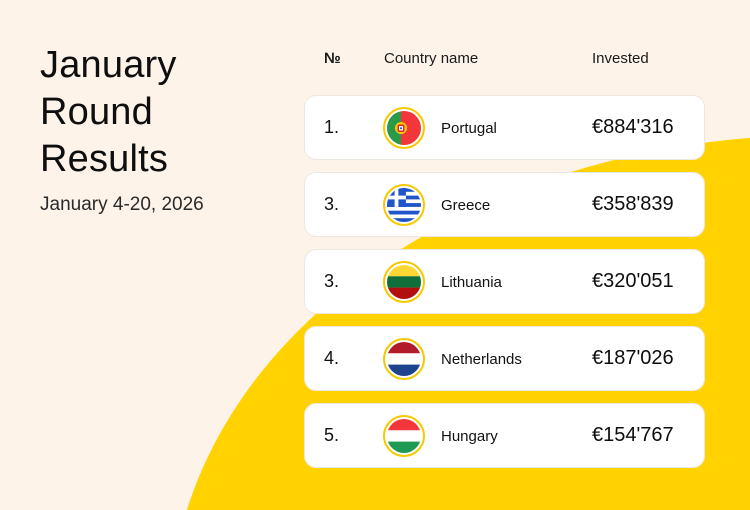 The image size is (750, 510). I want to click on netherlands-flag-icon, so click(404, 359).